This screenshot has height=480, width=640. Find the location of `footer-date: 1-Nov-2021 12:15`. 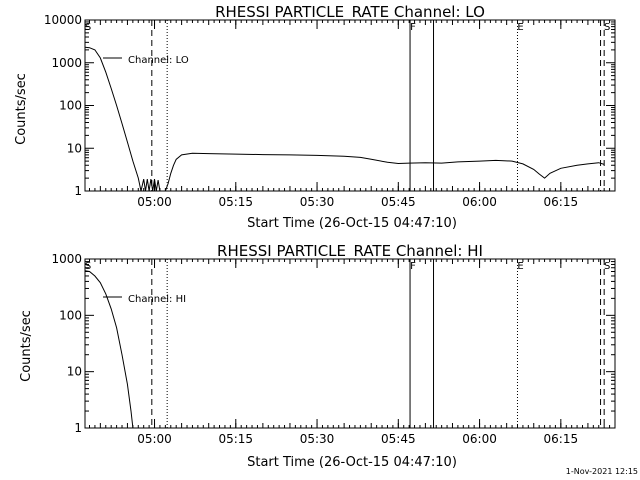

footer-date: 1-Nov-2021 12:15 is located at coordinates (602, 471).